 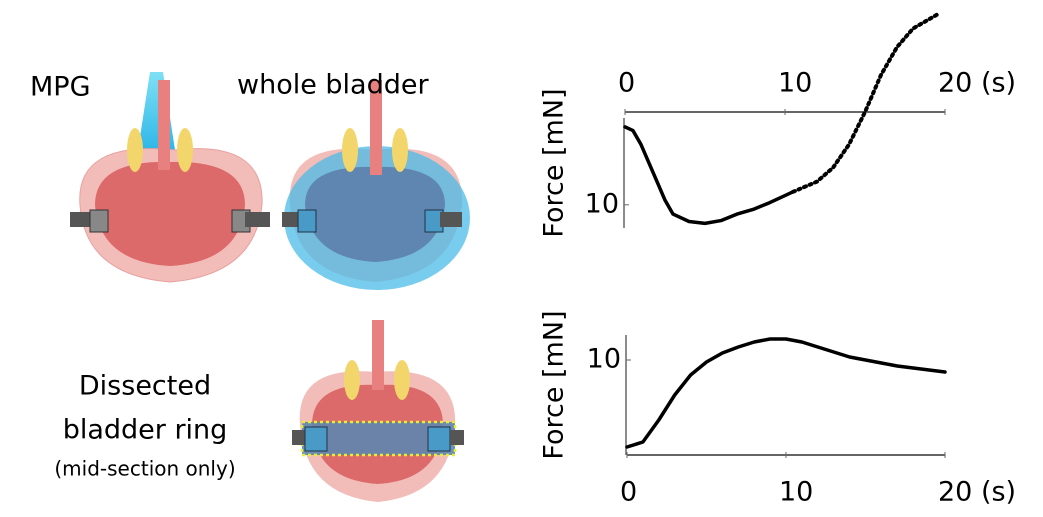 I want to click on whole-bladder-illustration, so click(x=376, y=185).